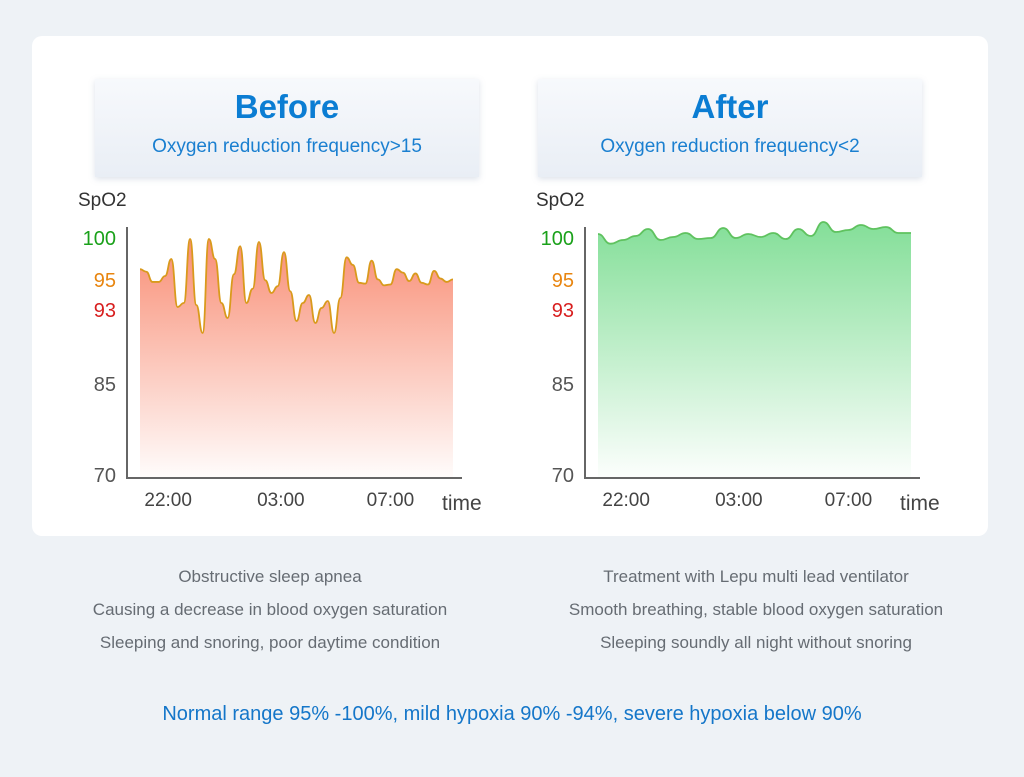  What do you see at coordinates (730, 128) in the screenshot?
I see `after-header: After Oxygen reduction frequency<2` at bounding box center [730, 128].